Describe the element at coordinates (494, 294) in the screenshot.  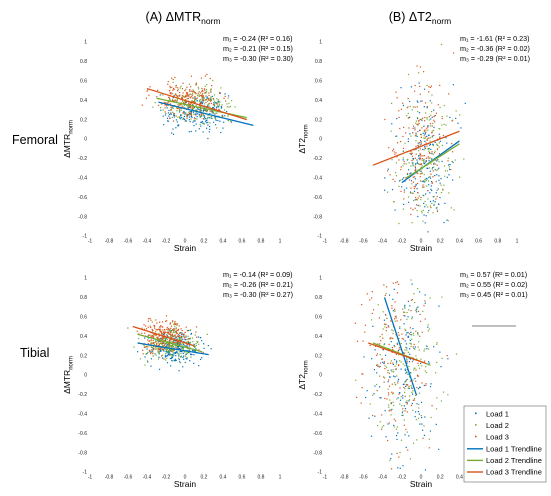
I see `slope-annotation: m₃ = 0.45 (R² = 0.01)` at that location.